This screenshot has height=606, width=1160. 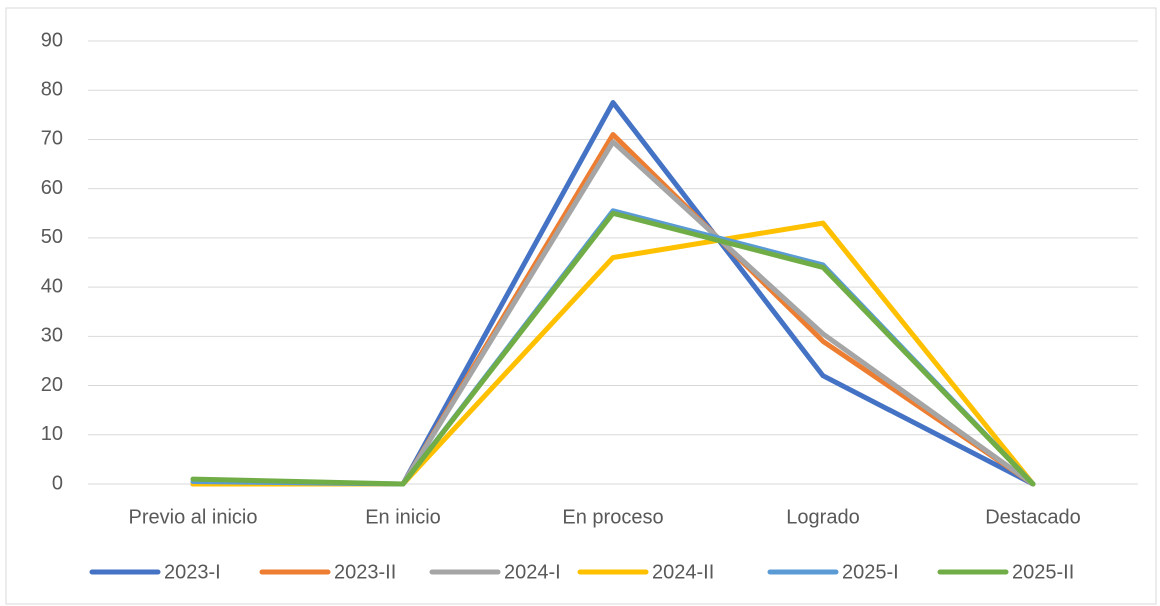 What do you see at coordinates (52, 286) in the screenshot?
I see `y-tick-label: 40` at bounding box center [52, 286].